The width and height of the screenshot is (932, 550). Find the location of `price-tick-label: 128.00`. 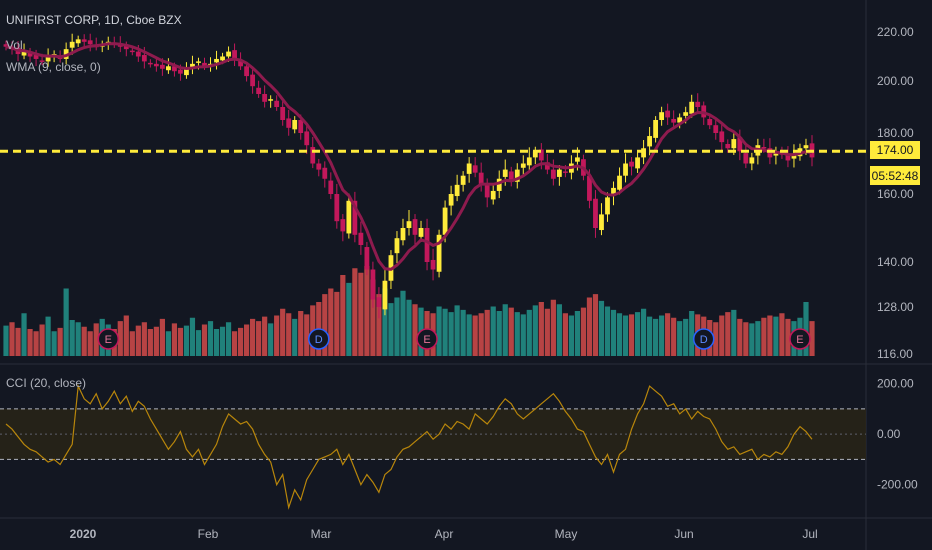

price-tick-label: 128.00 is located at coordinates (895, 307).